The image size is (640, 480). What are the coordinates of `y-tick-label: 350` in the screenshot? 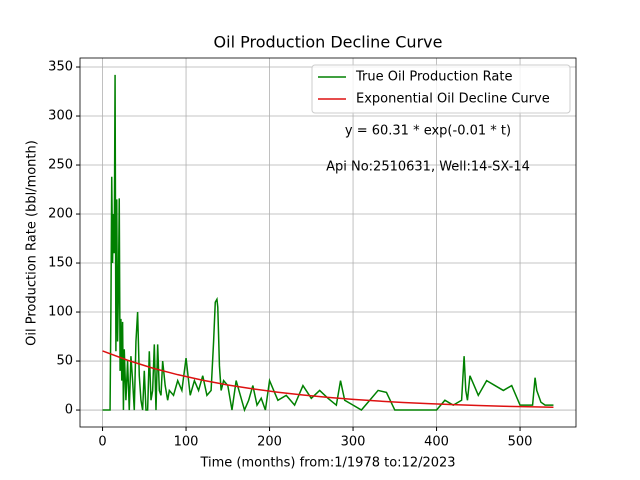 It's located at (60, 67).